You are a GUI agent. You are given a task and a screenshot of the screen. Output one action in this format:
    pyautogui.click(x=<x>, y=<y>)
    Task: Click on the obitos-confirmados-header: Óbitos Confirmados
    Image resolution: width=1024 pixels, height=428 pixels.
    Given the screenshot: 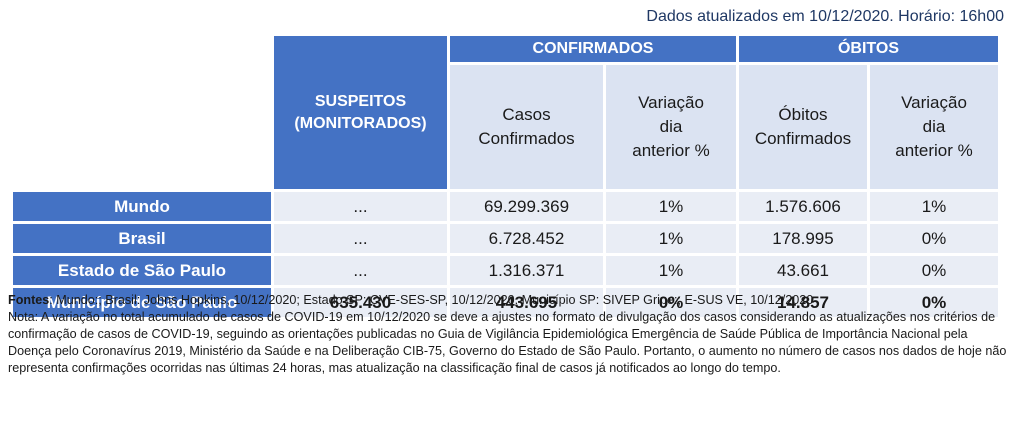 What is the action you would take?
    pyautogui.click(x=803, y=127)
    